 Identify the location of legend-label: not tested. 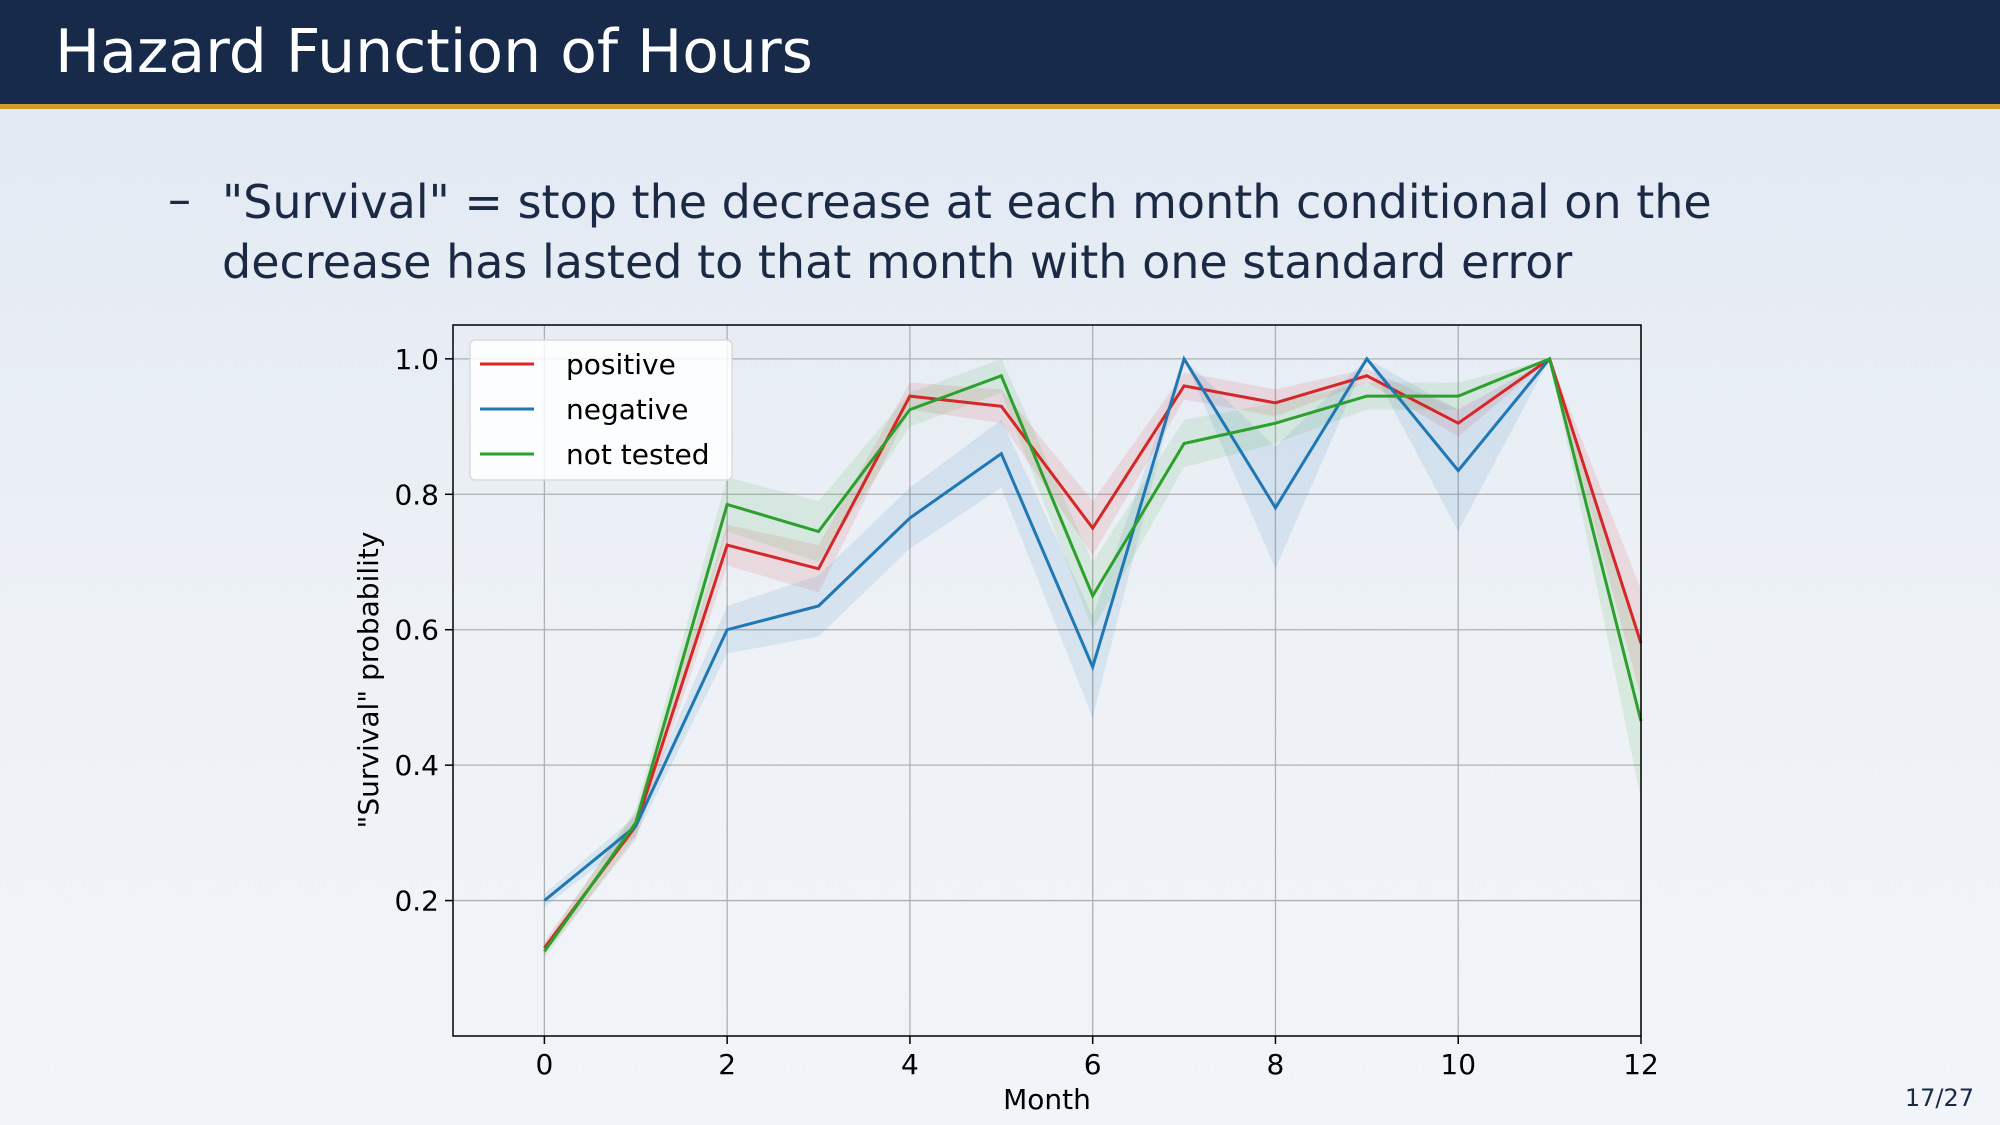
(638, 454).